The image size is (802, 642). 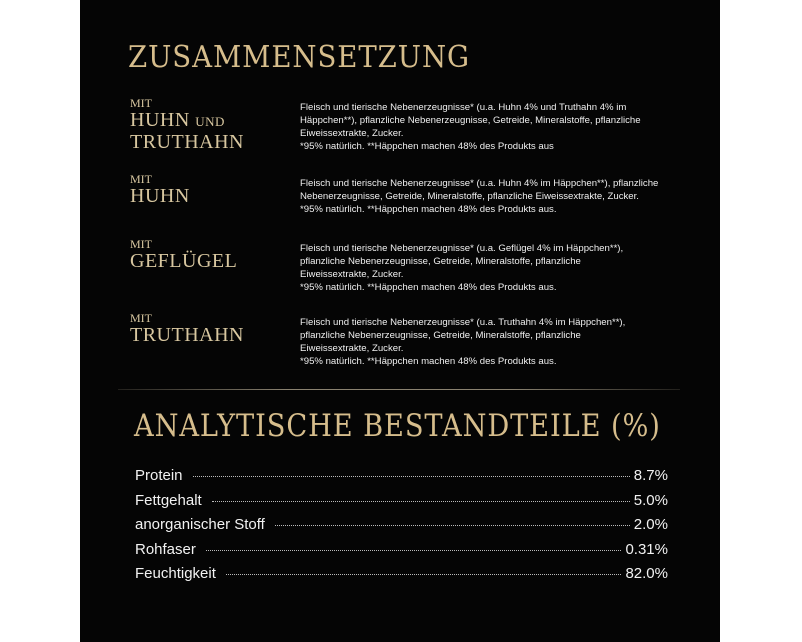 What do you see at coordinates (646, 573) in the screenshot?
I see `analysis-value: 82.0%` at bounding box center [646, 573].